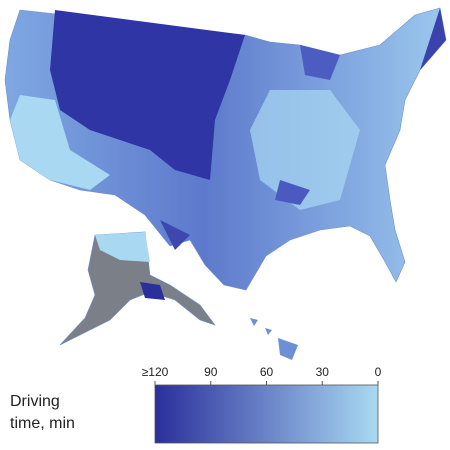 The image size is (450, 450). I want to click on alaska, so click(137, 288).